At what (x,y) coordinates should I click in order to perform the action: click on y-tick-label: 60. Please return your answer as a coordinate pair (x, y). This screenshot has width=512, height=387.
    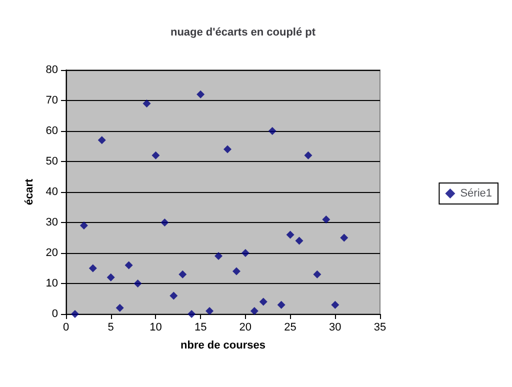
    Looking at the image, I should click on (52, 131).